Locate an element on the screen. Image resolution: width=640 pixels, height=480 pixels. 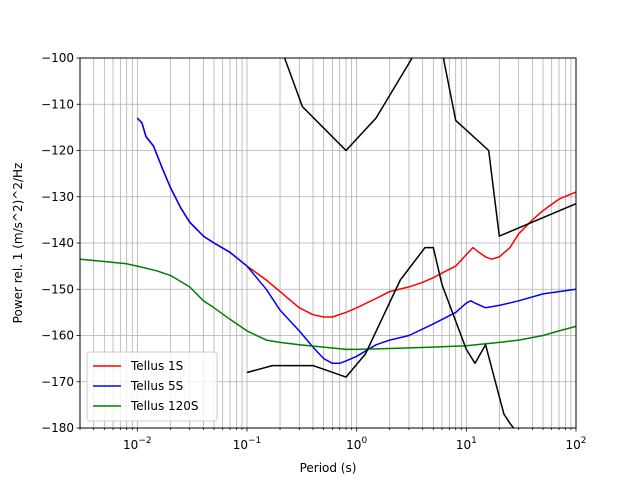
x-axis-label: Period (s) is located at coordinates (328, 468).